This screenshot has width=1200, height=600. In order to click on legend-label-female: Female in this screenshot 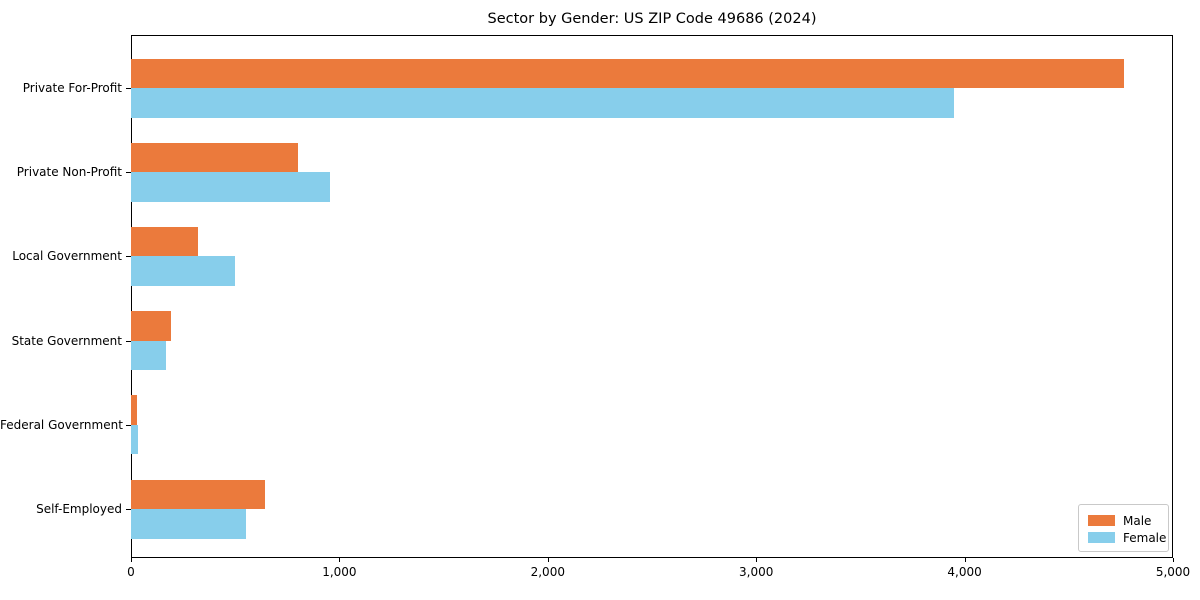, I will do `click(1145, 537)`.